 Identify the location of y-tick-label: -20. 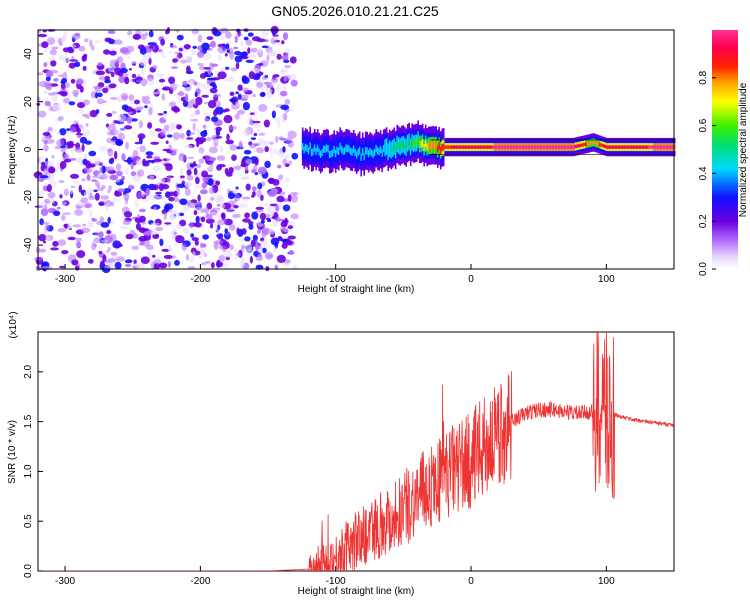
(28, 197).